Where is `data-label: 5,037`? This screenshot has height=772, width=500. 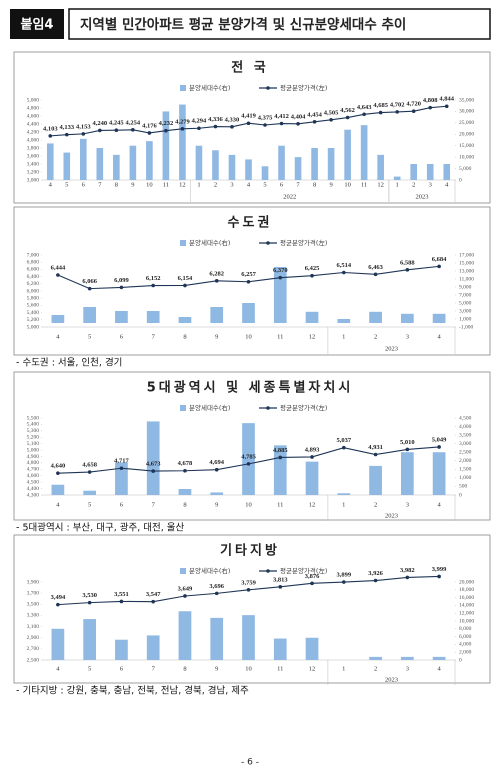
data-label: 5,037 is located at coordinates (343, 440).